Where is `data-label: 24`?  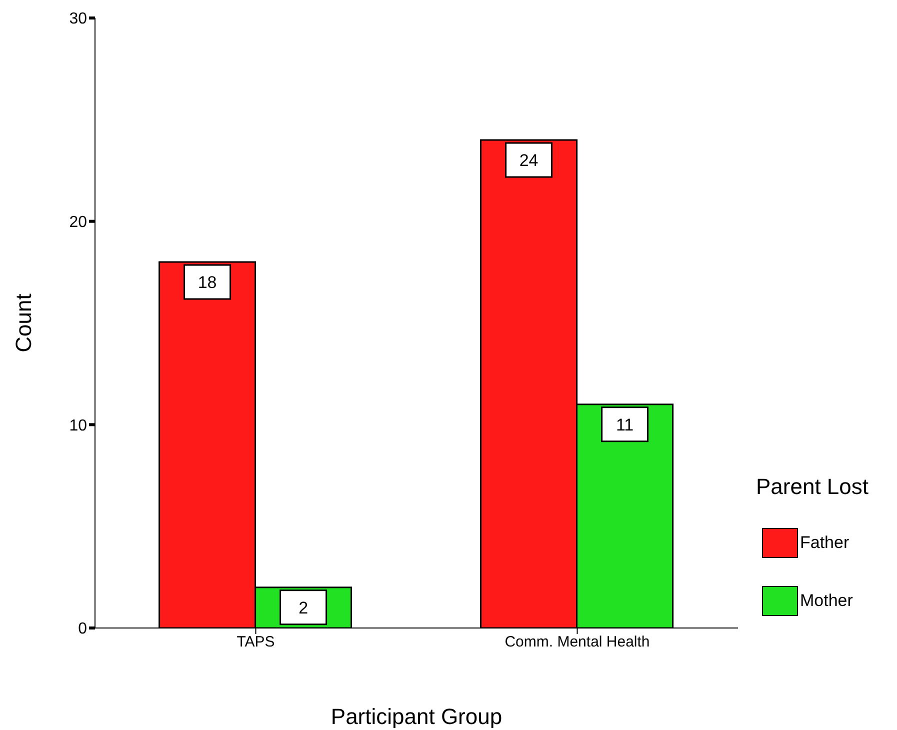
data-label: 24 is located at coordinates (528, 160).